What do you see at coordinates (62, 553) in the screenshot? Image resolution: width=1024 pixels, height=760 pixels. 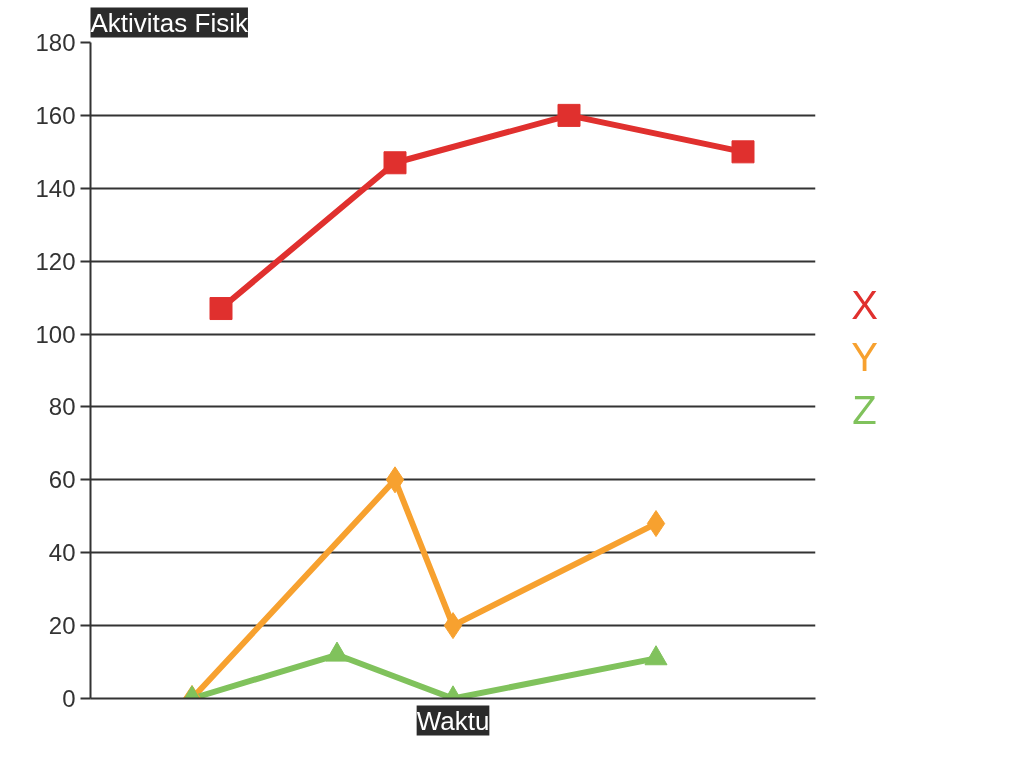 I see `y-tick-label: 40` at bounding box center [62, 553].